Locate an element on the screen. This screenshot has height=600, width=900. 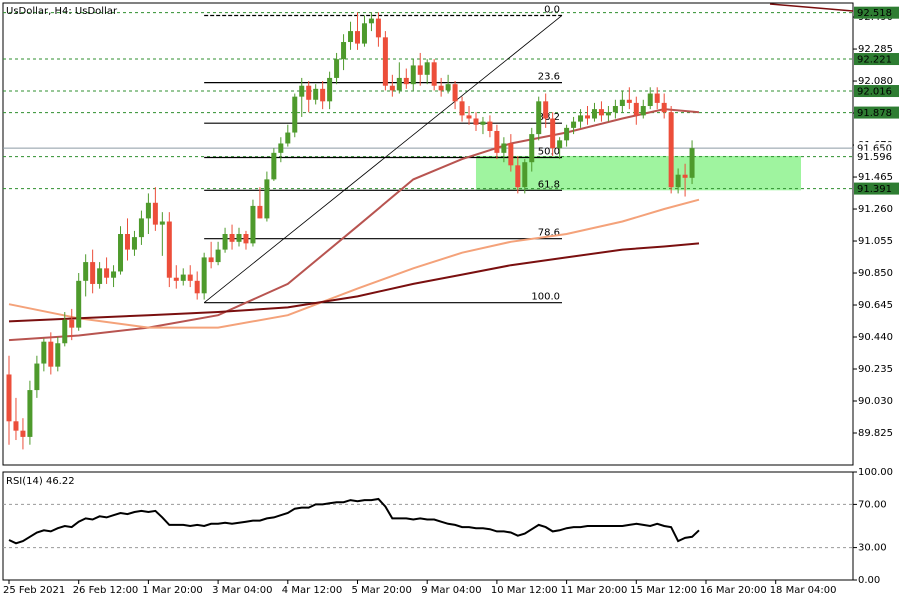
y-tick-label: 92.080 is located at coordinates (875, 81).